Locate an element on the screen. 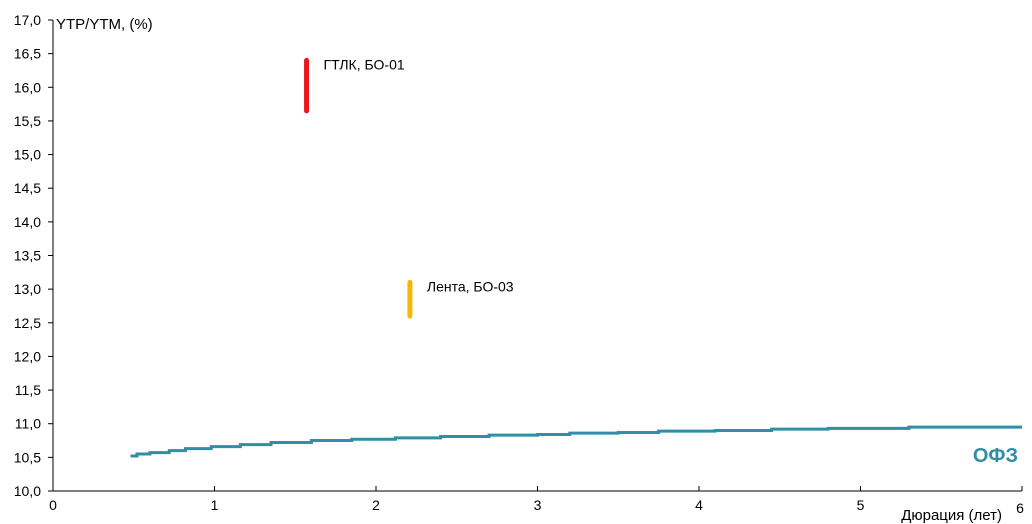 The width and height of the screenshot is (1032, 524). x-tick-label: 2 is located at coordinates (376, 505).